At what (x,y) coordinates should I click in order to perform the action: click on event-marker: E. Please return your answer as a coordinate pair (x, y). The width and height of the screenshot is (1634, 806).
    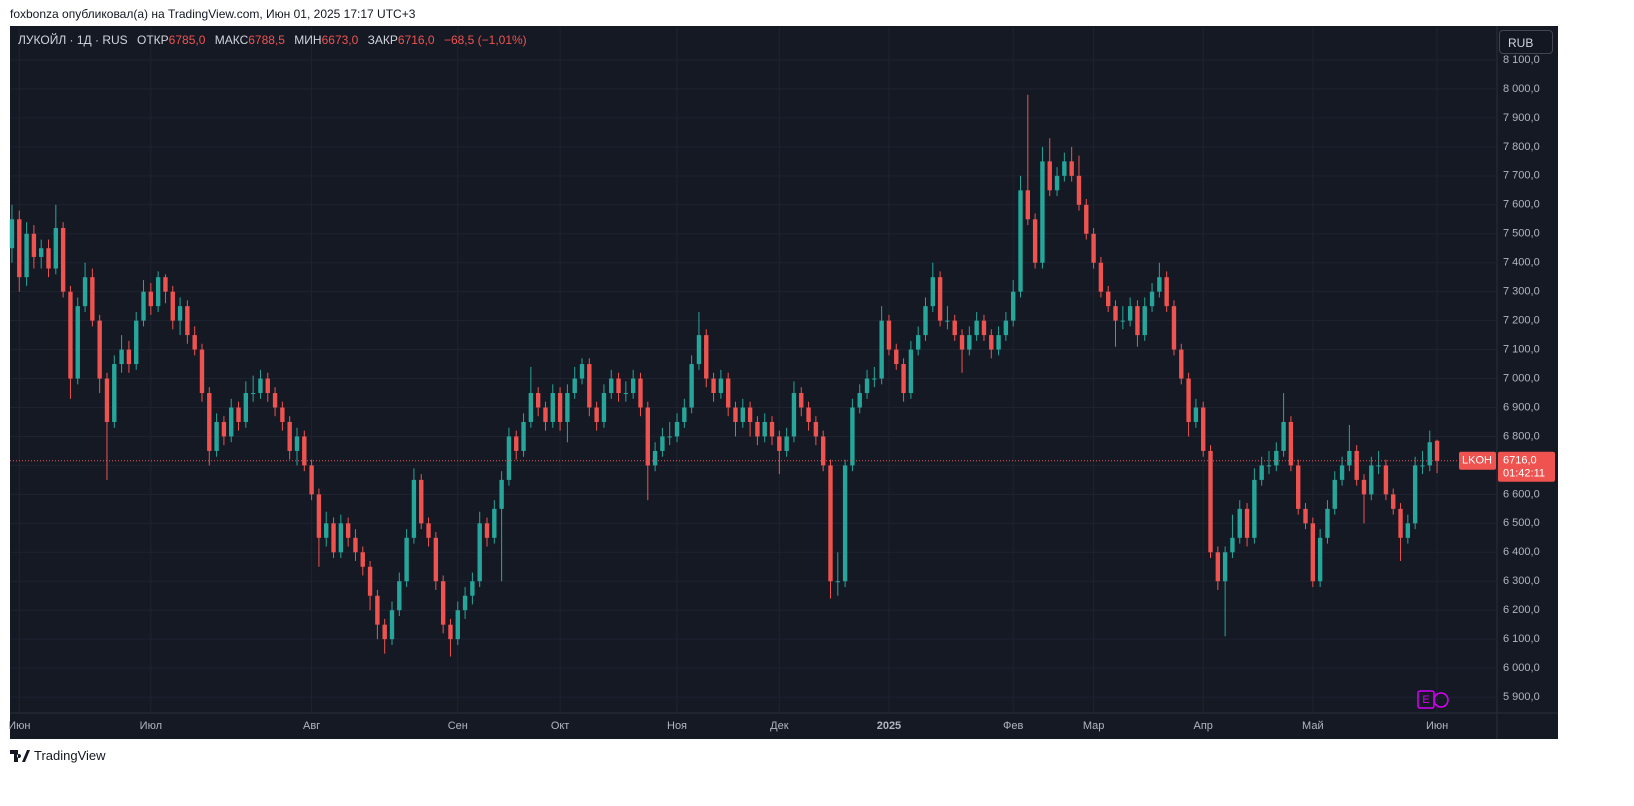
    Looking at the image, I should click on (1425, 700).